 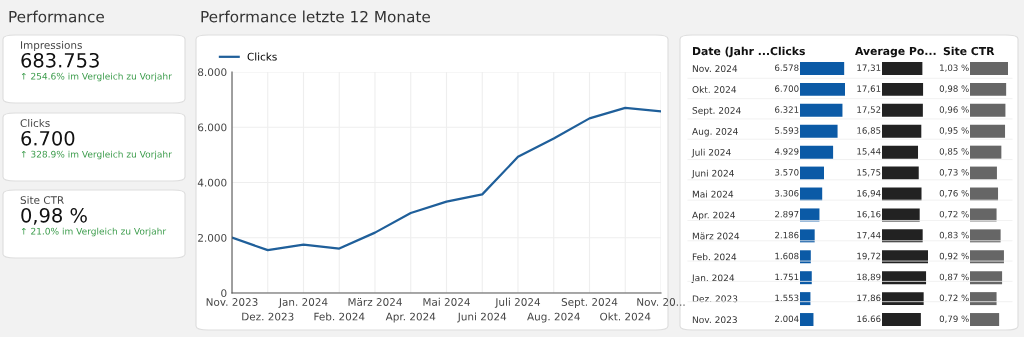 What do you see at coordinates (224, 293) in the screenshot?
I see `y-tick-label: 0` at bounding box center [224, 293].